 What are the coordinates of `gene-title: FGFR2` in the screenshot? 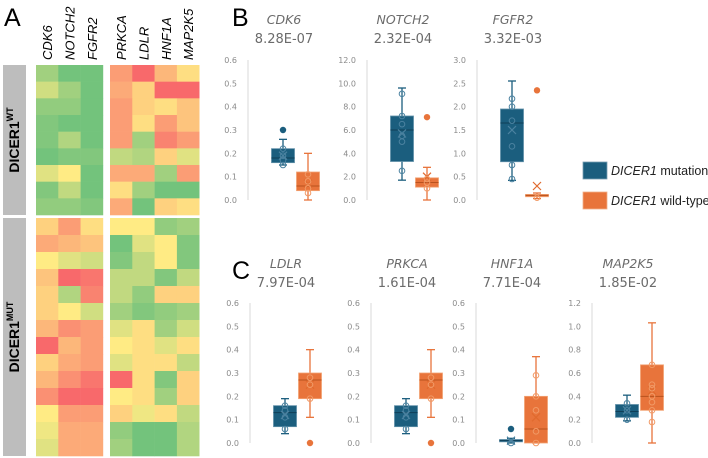 It's located at (513, 19).